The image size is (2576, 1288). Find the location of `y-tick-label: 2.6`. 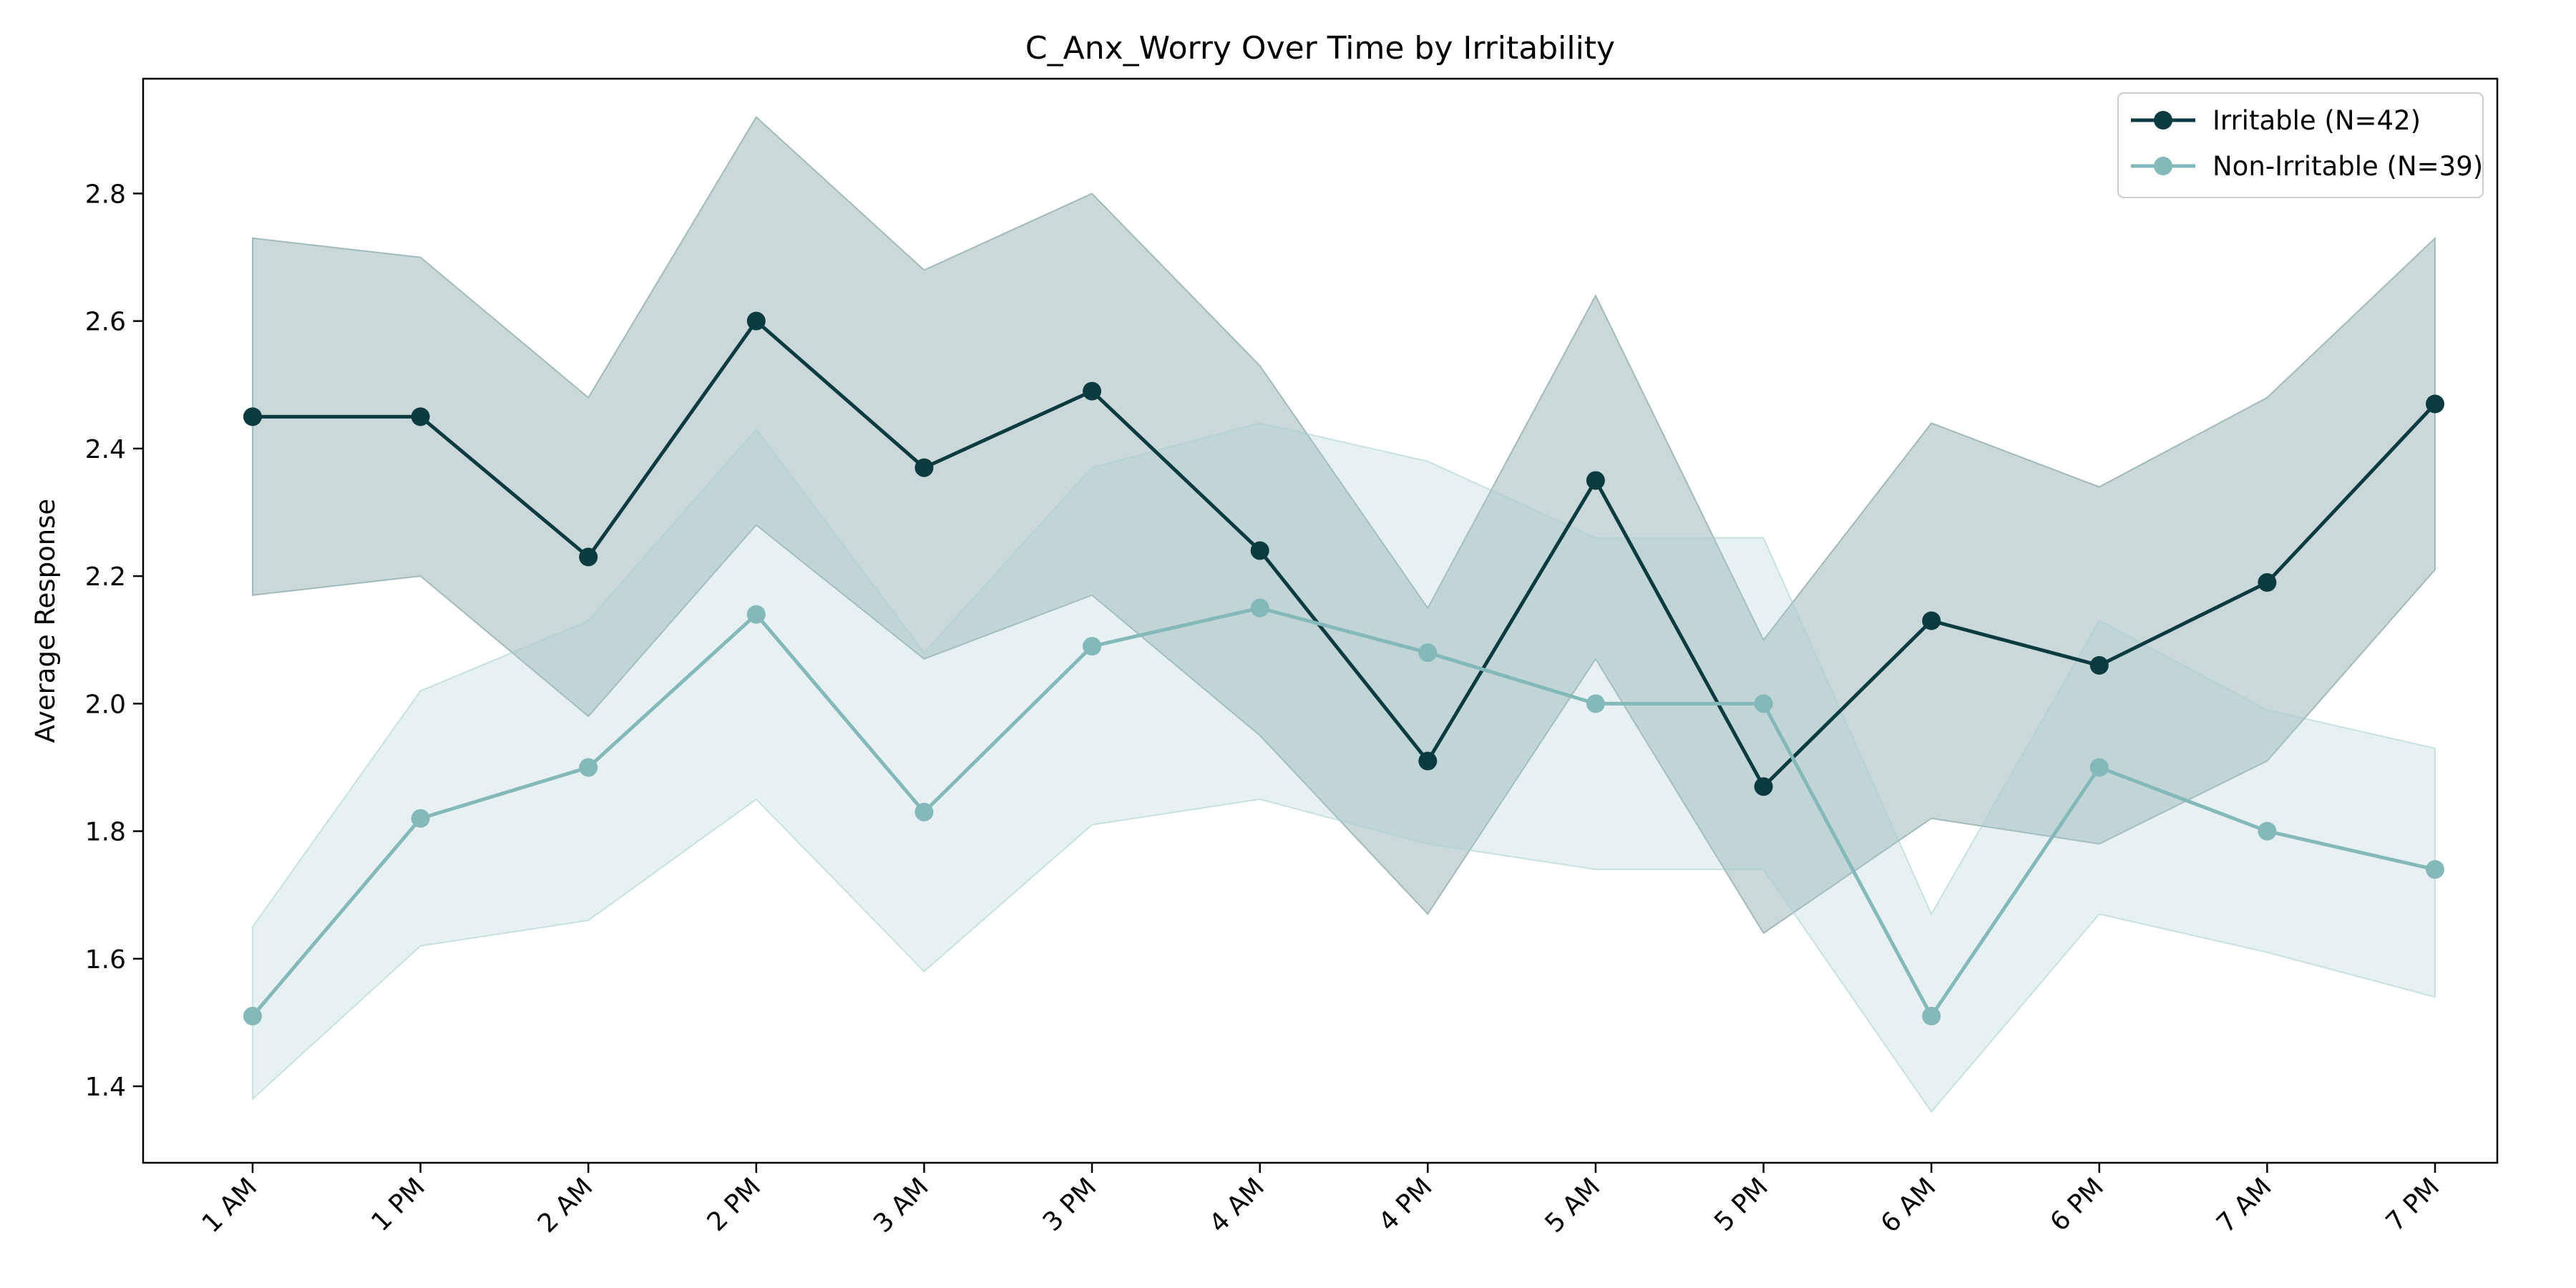

y-tick-label: 2.6 is located at coordinates (105, 322).